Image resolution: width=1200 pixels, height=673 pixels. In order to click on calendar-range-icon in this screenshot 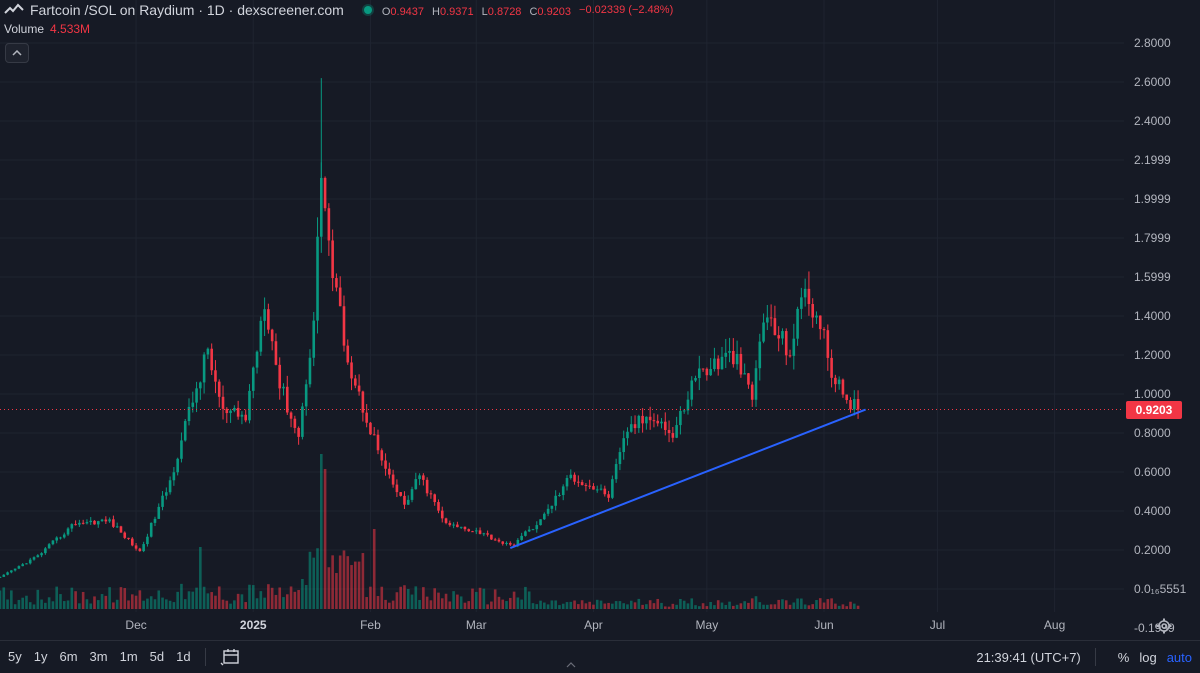, I will do `click(231, 657)`.